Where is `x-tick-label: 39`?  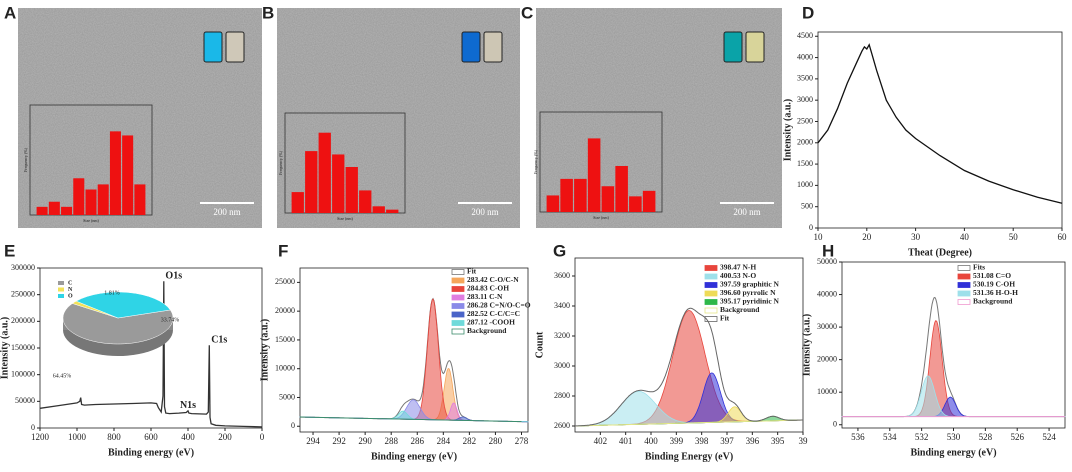 x-tick-label: 39 is located at coordinates (804, 441).